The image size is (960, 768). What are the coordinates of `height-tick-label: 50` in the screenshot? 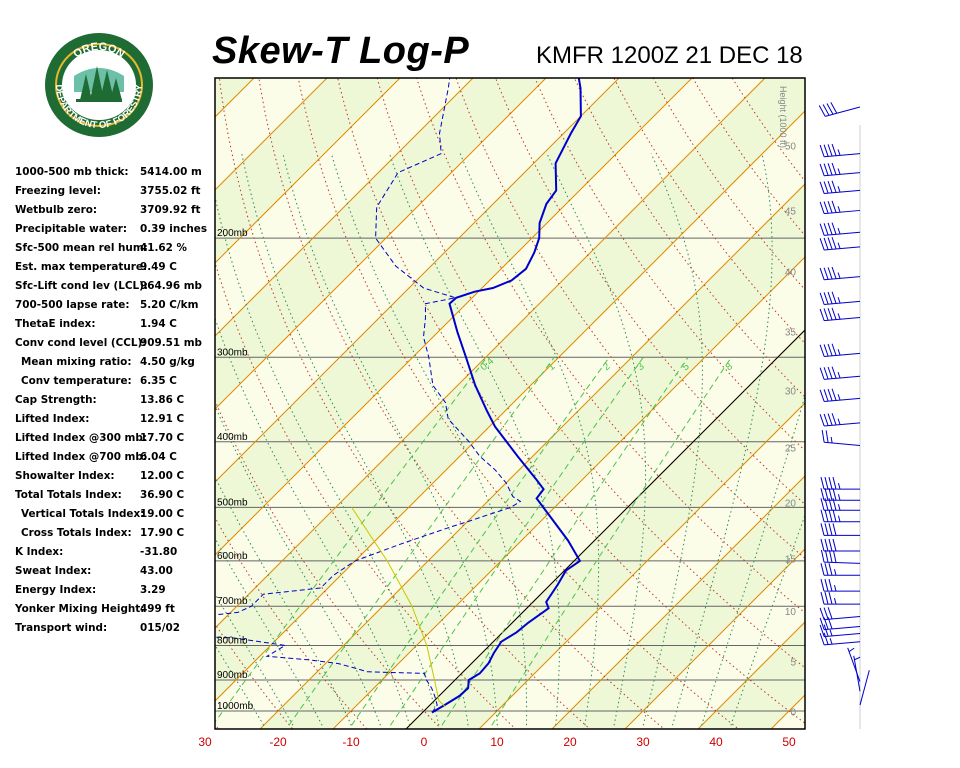 It's located at (791, 147).